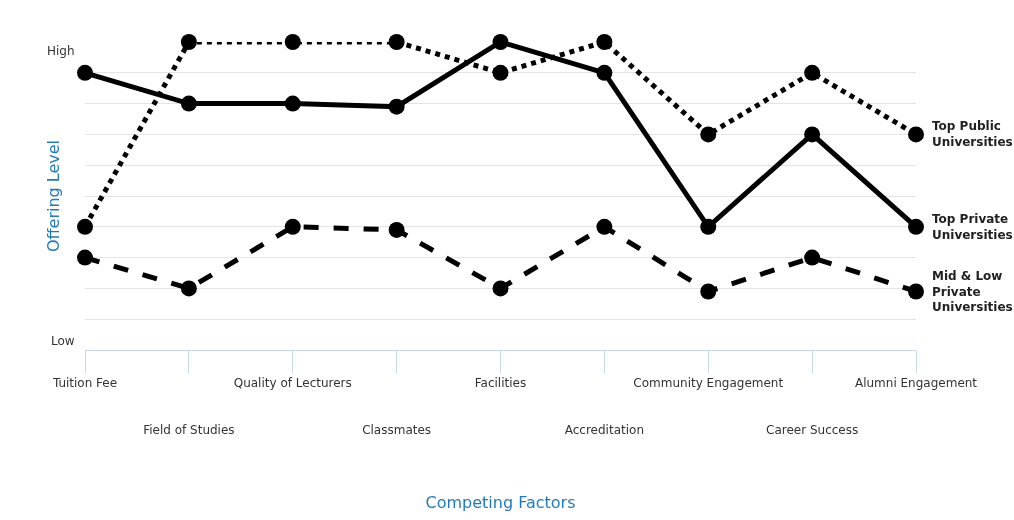 This screenshot has width=1014, height=520. I want to click on x-tick-label: Facilities, so click(500, 383).